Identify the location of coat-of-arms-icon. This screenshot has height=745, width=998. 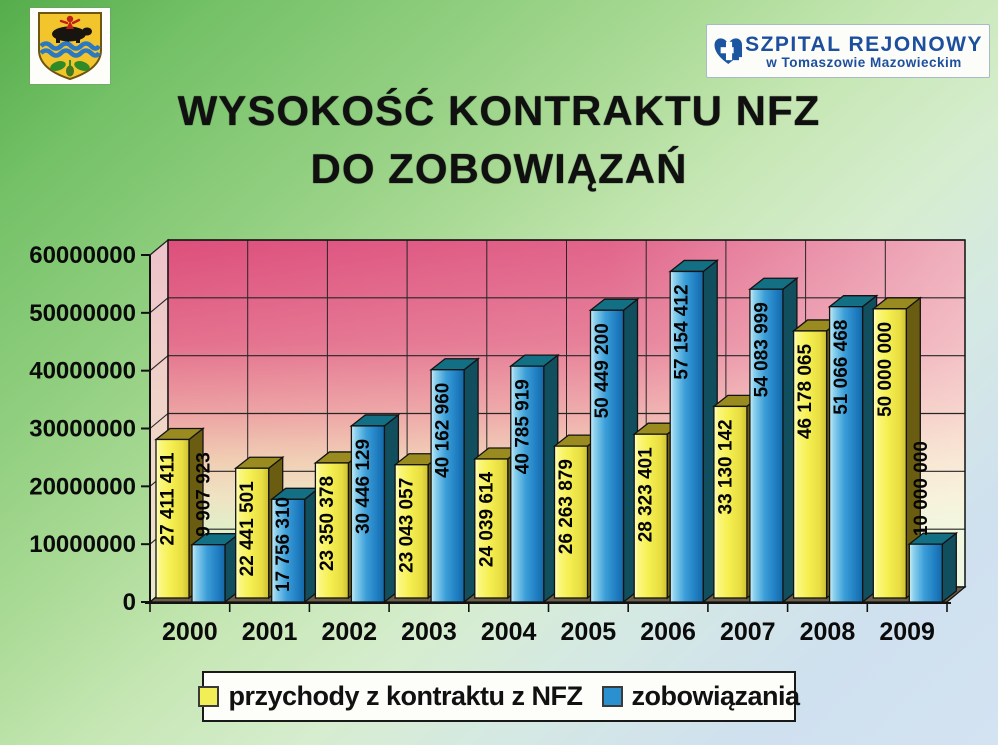
(70, 46).